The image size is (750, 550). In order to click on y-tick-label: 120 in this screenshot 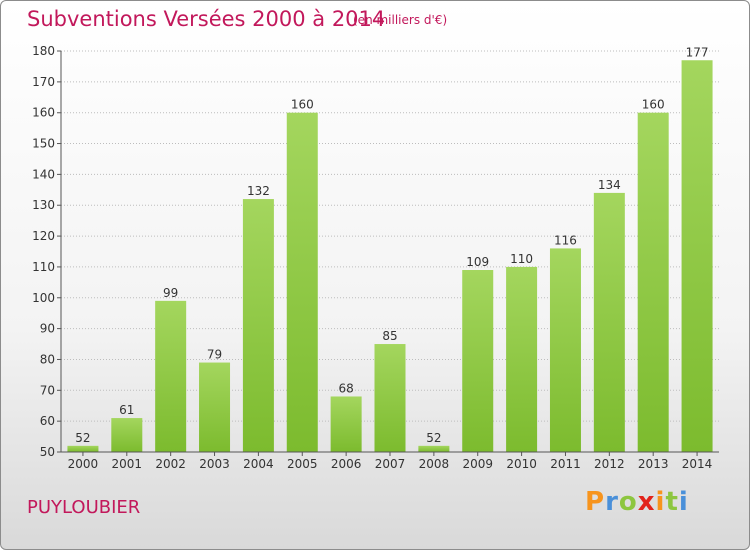, I will do `click(43, 236)`.